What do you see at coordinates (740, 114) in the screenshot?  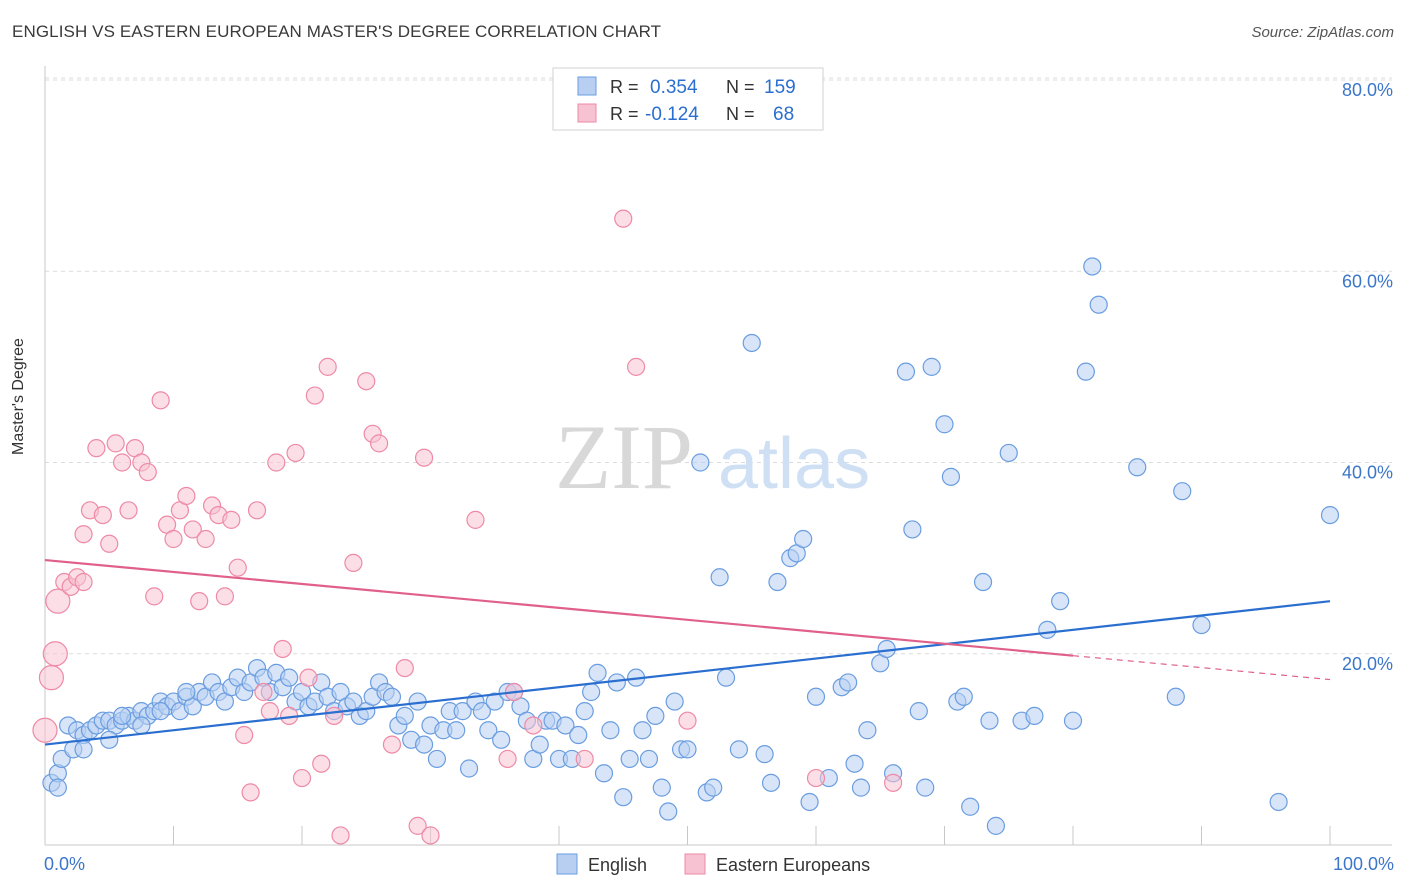 I see `eastern-n-label: N =` at bounding box center [740, 114].